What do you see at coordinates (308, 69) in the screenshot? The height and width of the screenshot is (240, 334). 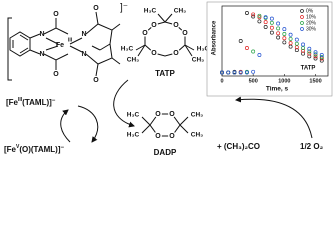 I see `annotation: TATP` at bounding box center [308, 69].